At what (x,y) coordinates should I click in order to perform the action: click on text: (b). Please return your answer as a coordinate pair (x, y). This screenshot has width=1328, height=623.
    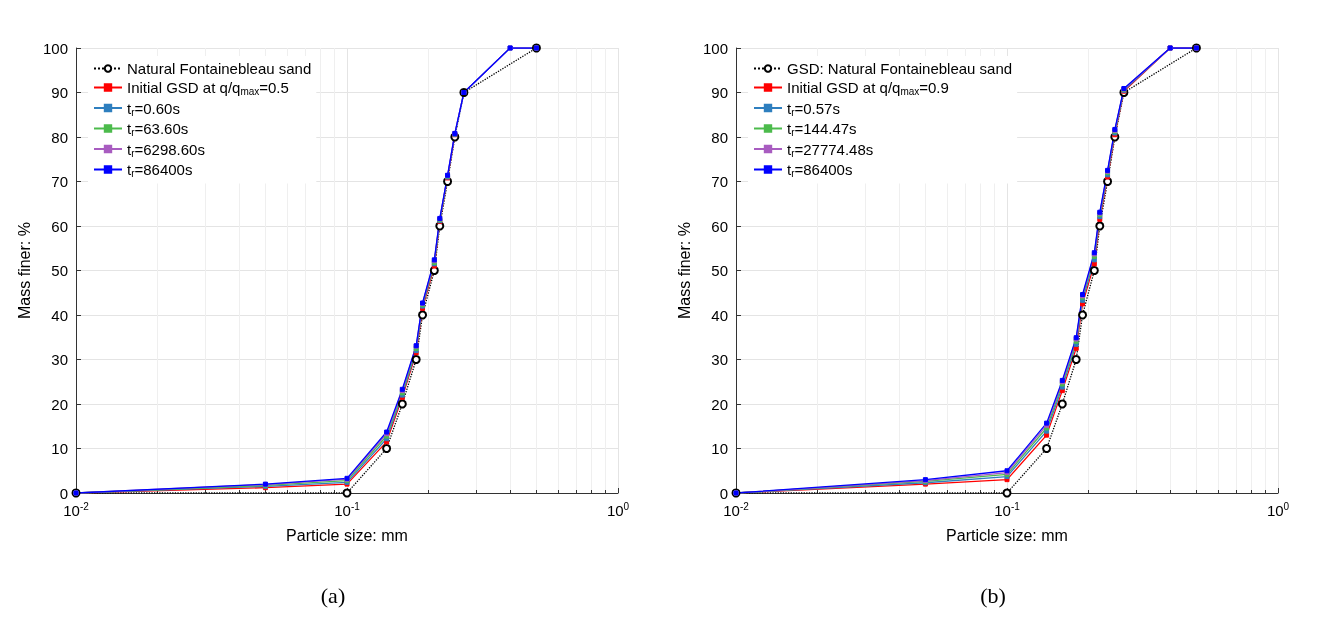
    Looking at the image, I should click on (993, 595).